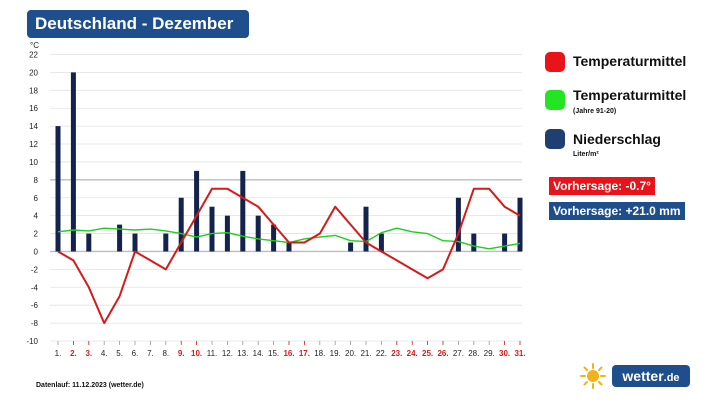  What do you see at coordinates (36, 180) in the screenshot?
I see `y-tick-label: 8` at bounding box center [36, 180].